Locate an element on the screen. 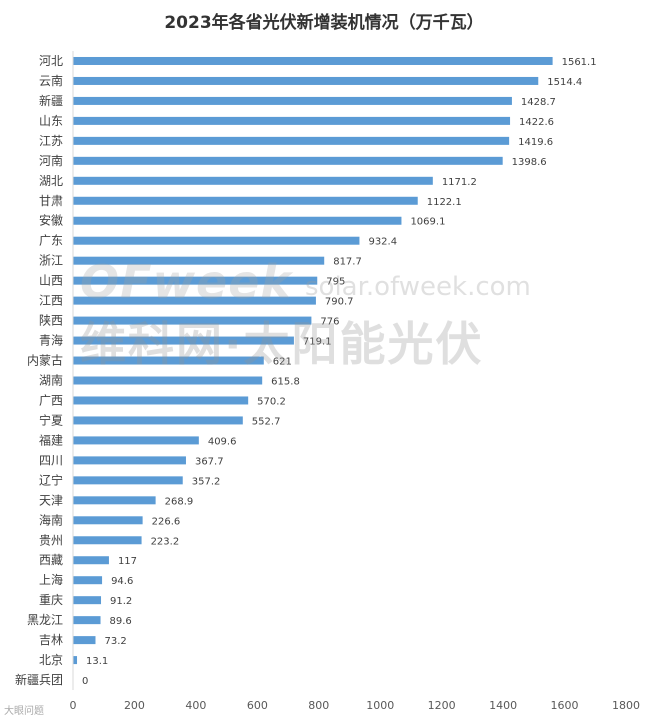  category-label: 贵州 is located at coordinates (51, 540).